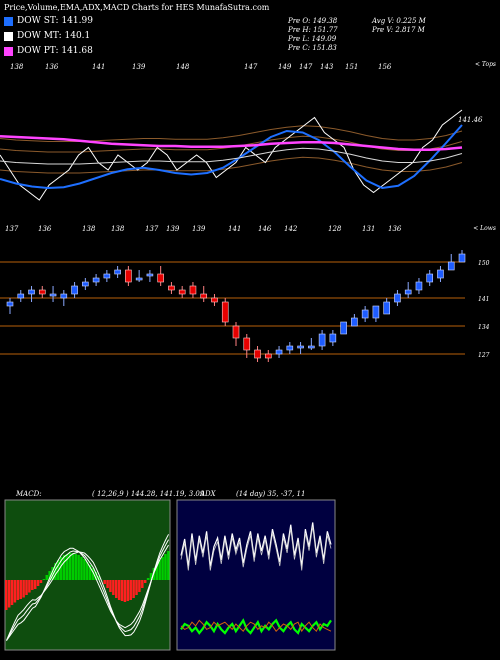 The width and height of the screenshot is (500, 660). Describe the element at coordinates (208, 494) in the screenshot. I see `adx-title: ADX` at that location.